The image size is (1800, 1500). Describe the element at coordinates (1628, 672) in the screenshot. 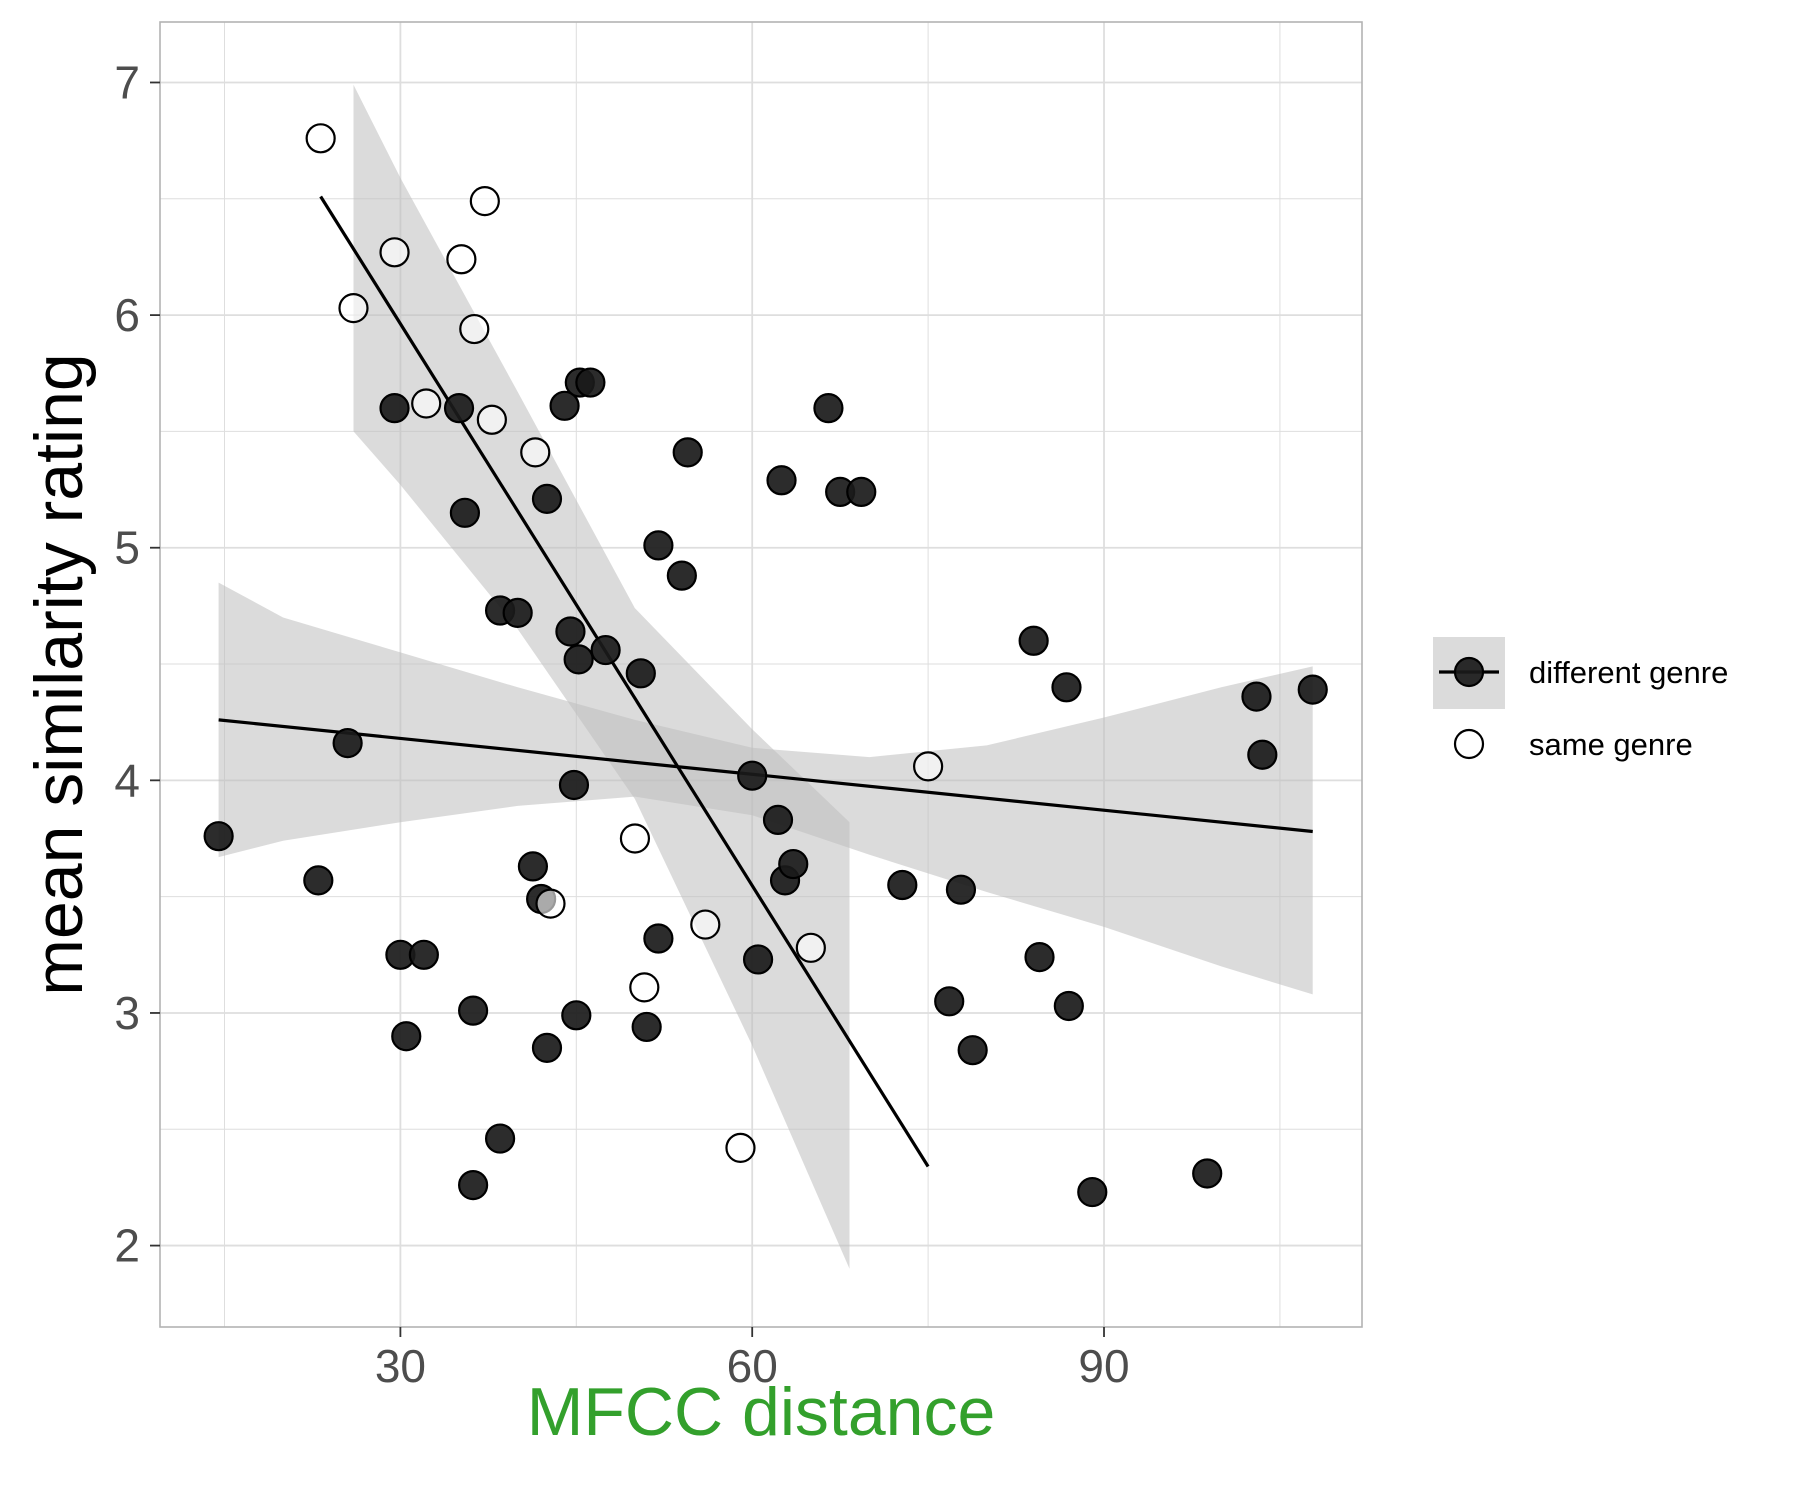

I see `legend-label: different genre` at that location.